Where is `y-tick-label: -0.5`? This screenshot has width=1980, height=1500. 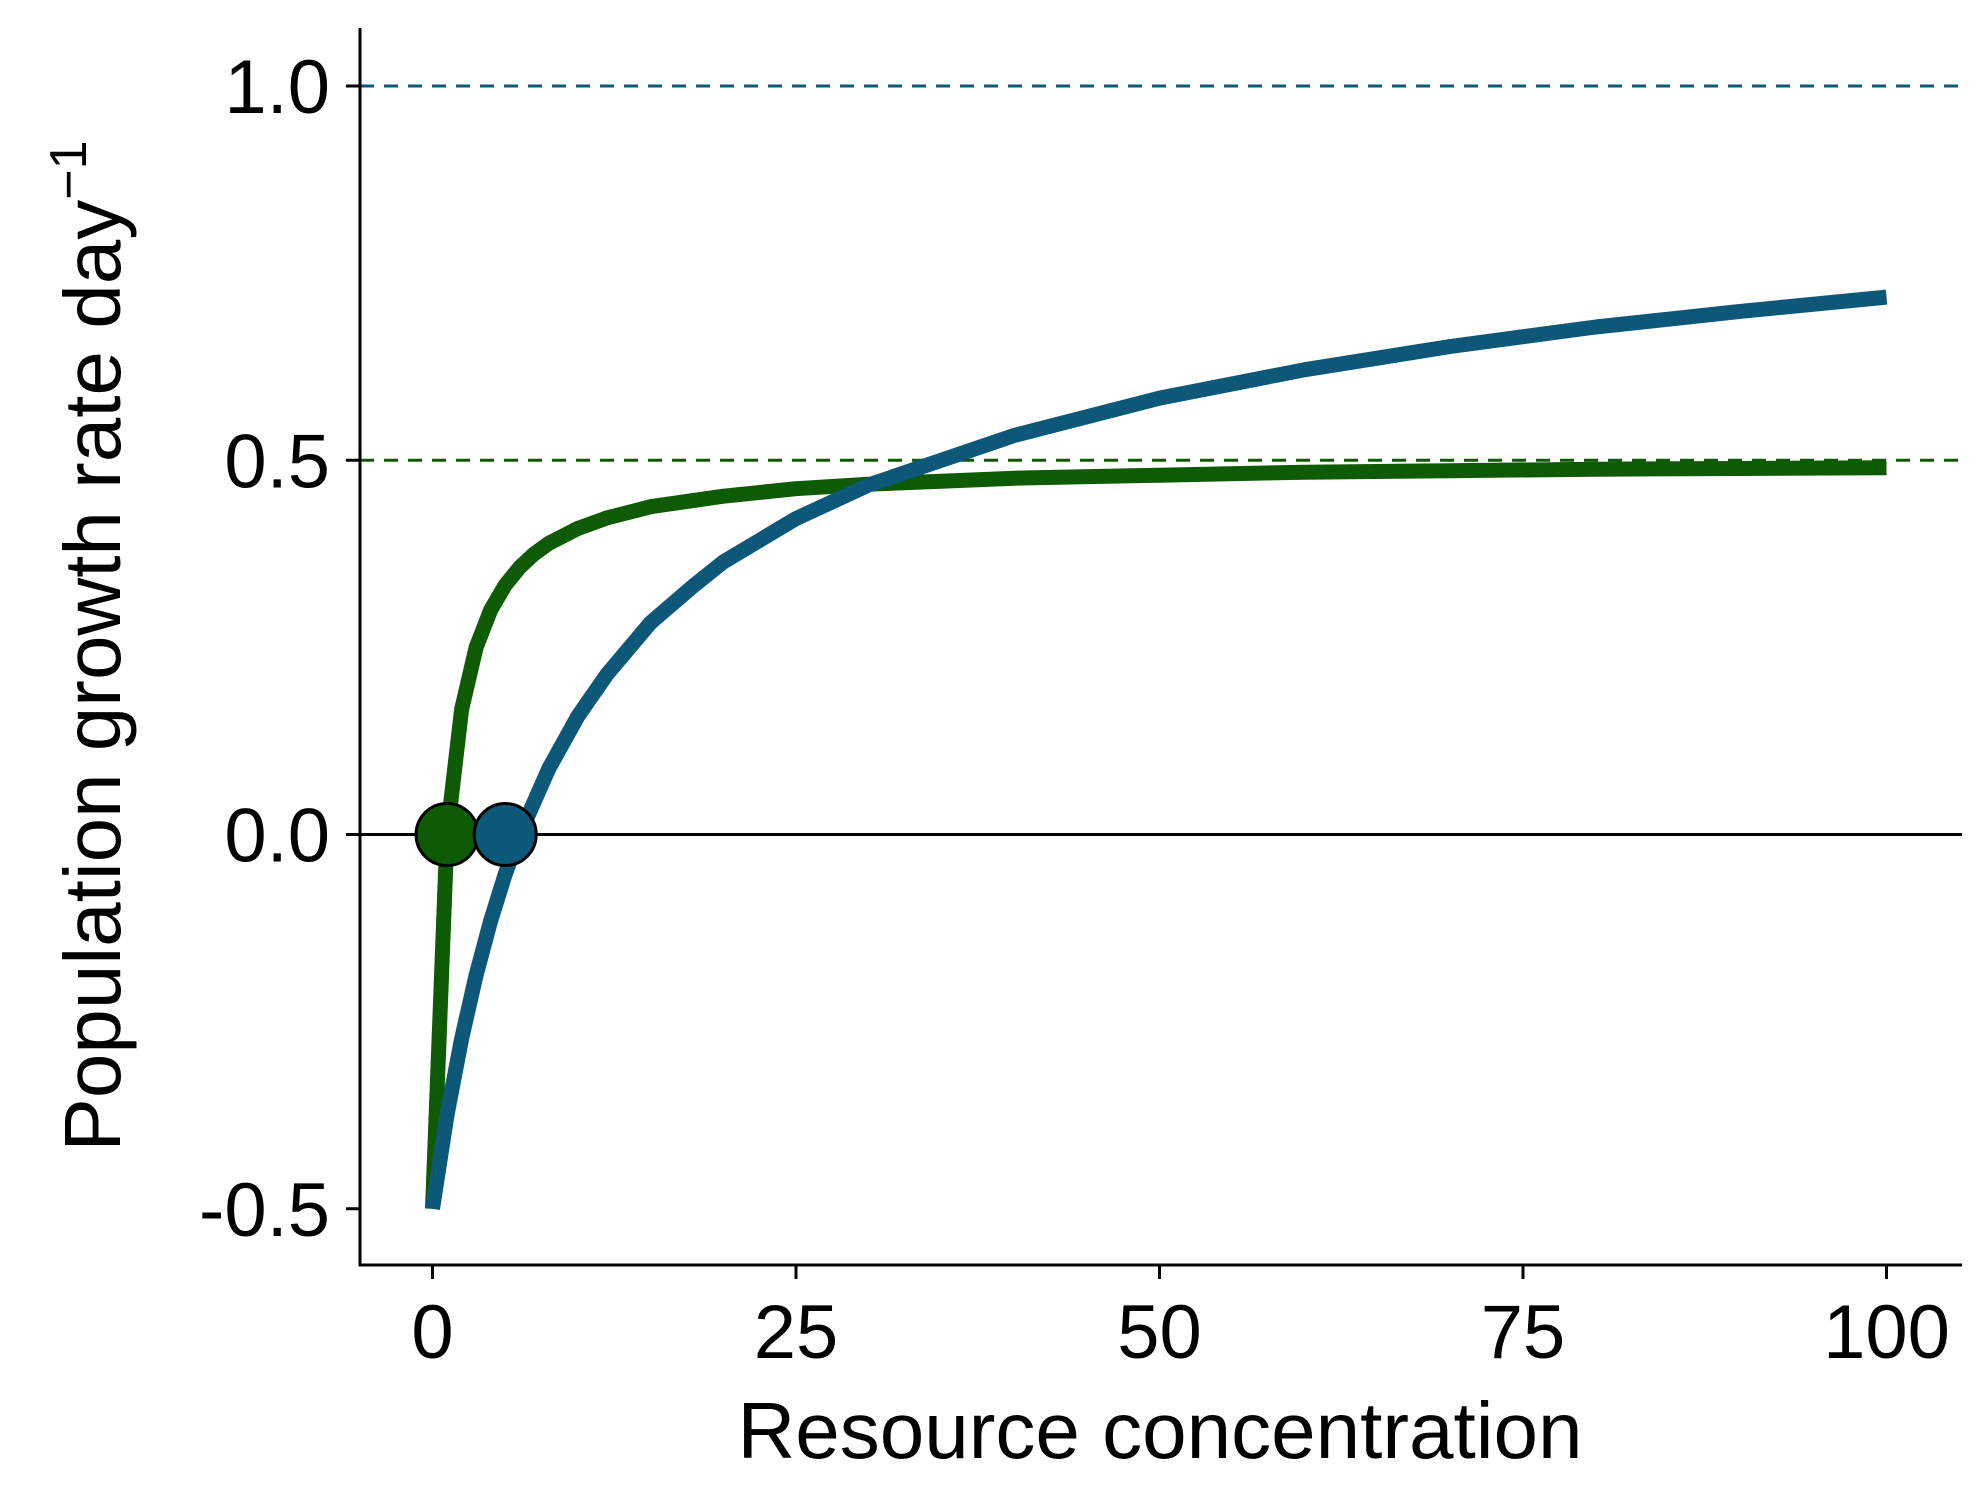 y-tick-label: -0.5 is located at coordinates (264, 1210).